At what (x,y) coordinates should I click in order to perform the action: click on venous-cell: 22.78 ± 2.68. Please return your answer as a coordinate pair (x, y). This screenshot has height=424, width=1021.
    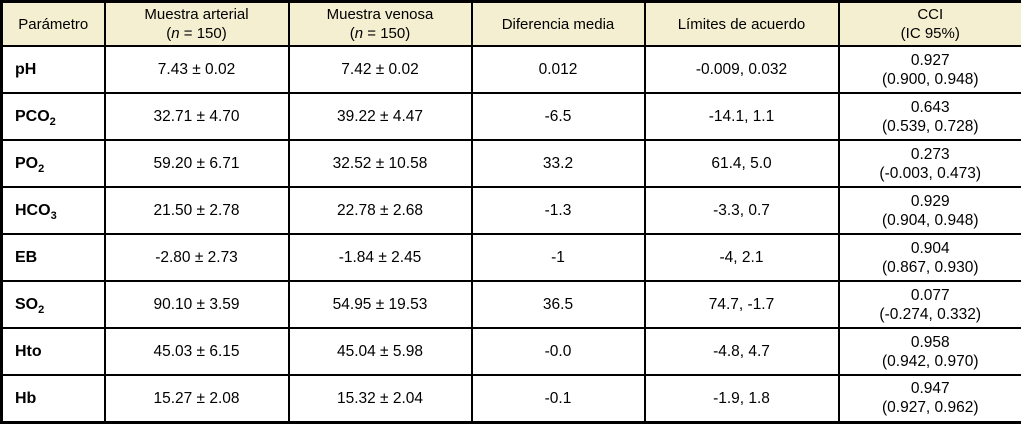
    Looking at the image, I should click on (380, 210).